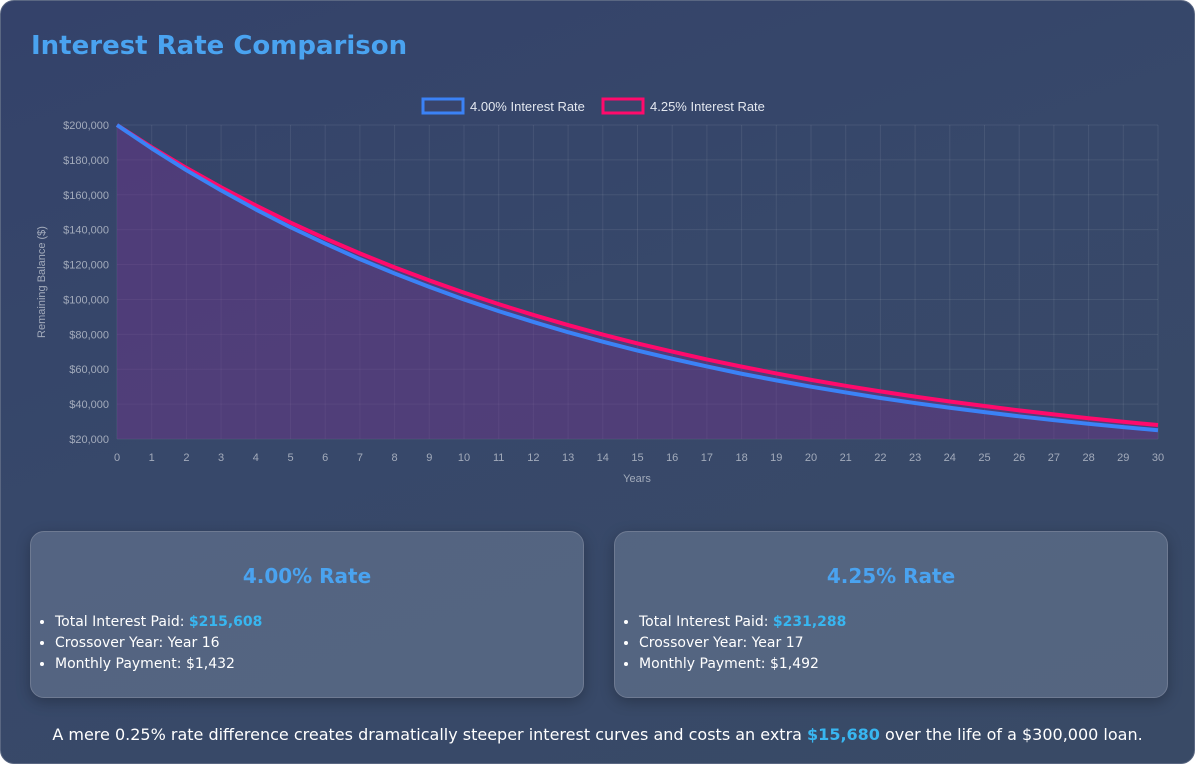  What do you see at coordinates (89, 370) in the screenshot?
I see `y-tick-label: $60,000` at bounding box center [89, 370].